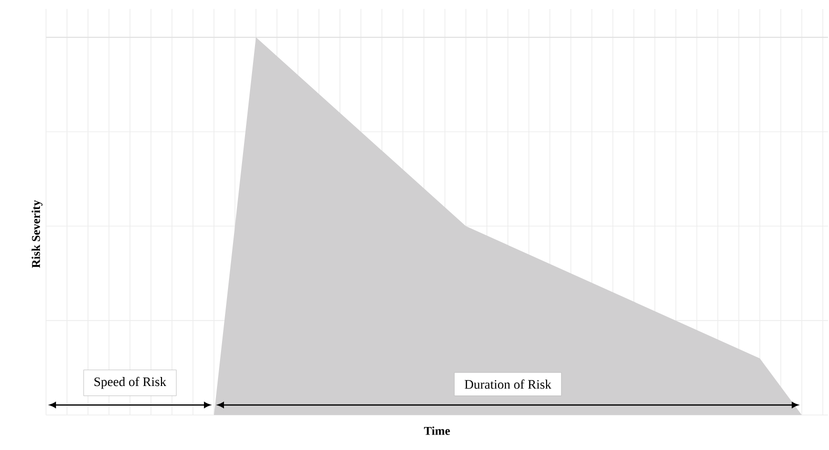 The width and height of the screenshot is (829, 450). Describe the element at coordinates (508, 384) in the screenshot. I see `annotation: Duration of Risk` at that location.